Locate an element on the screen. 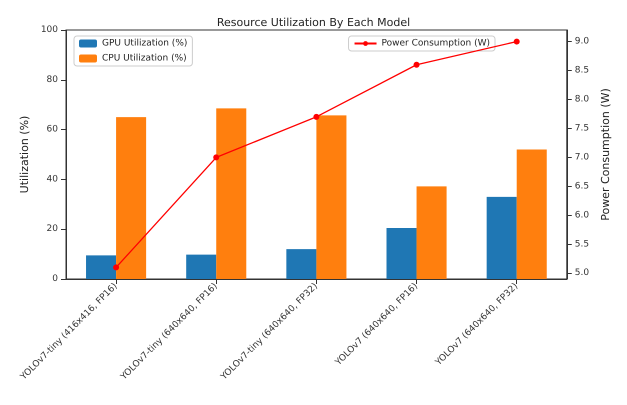  y-axis-title: Utilization (%) is located at coordinates (24, 155).